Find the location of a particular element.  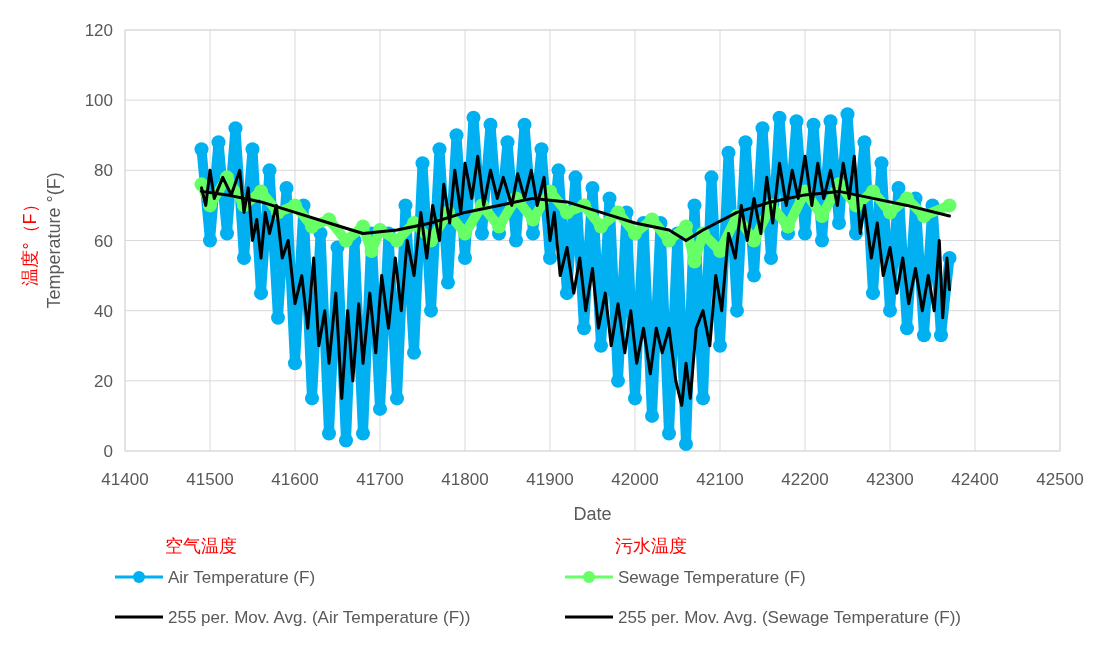

x-tick-label: 41900 is located at coordinates (550, 479).